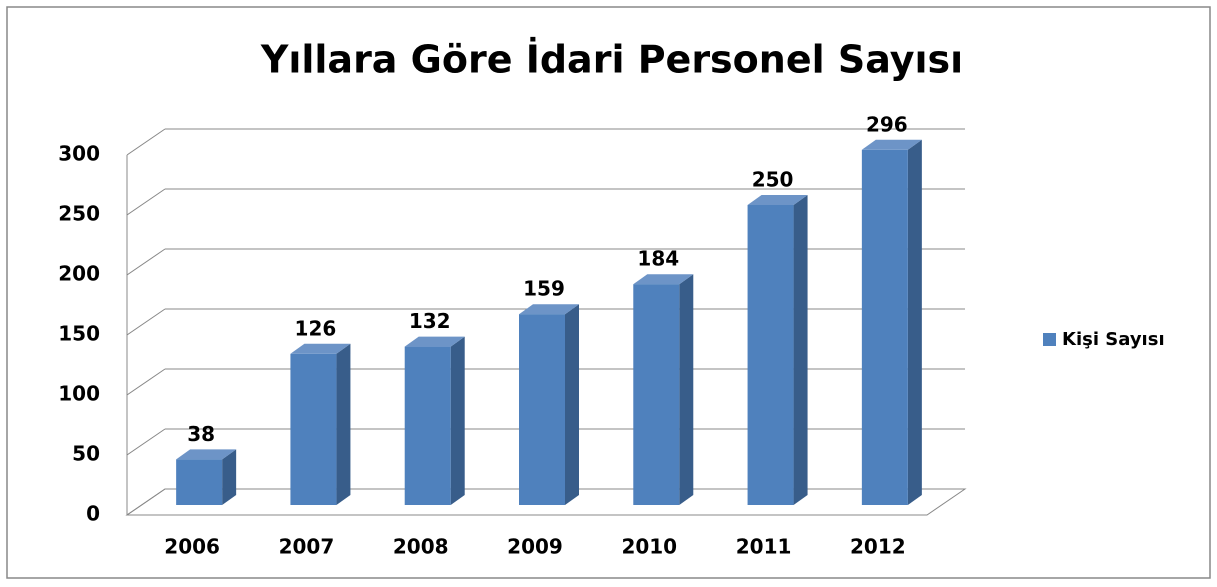 This screenshot has height=587, width=1217. Describe the element at coordinates (1049, 339) in the screenshot. I see `legend-swatch` at that location.